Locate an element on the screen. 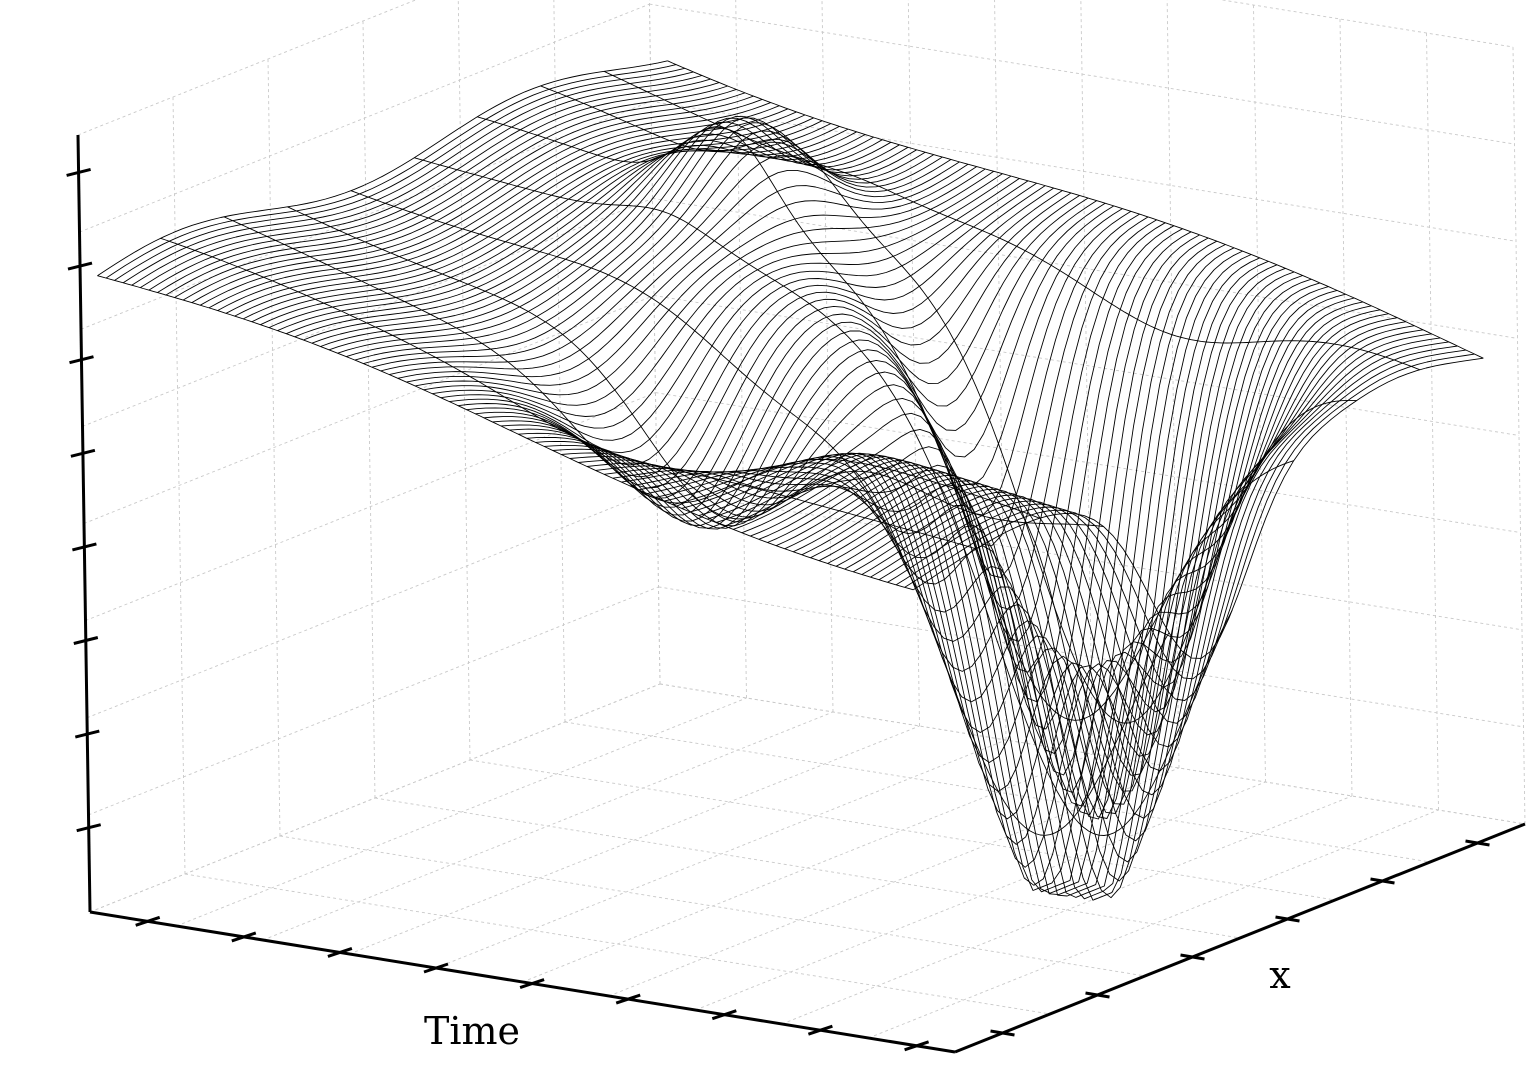 This screenshot has height=1078, width=1538. time-axis-label: Time is located at coordinates (472, 1031).